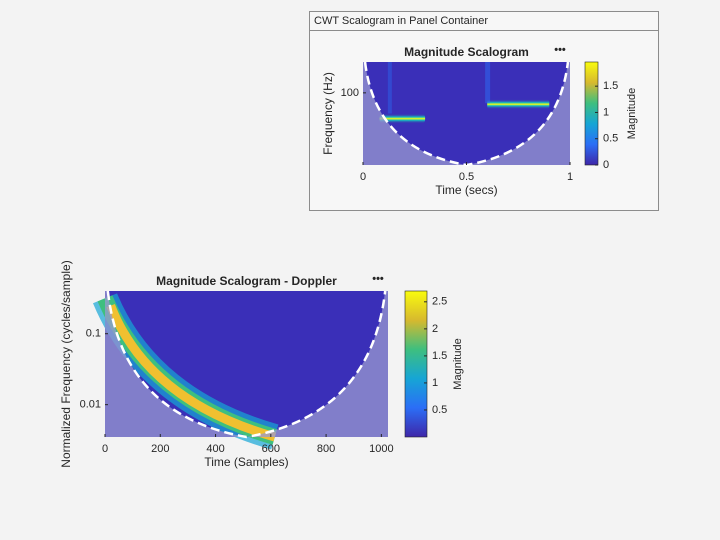 Image resolution: width=720 pixels, height=540 pixels. What do you see at coordinates (381, 449) in the screenshot?
I see `x-tick-label: 1000` at bounding box center [381, 449].